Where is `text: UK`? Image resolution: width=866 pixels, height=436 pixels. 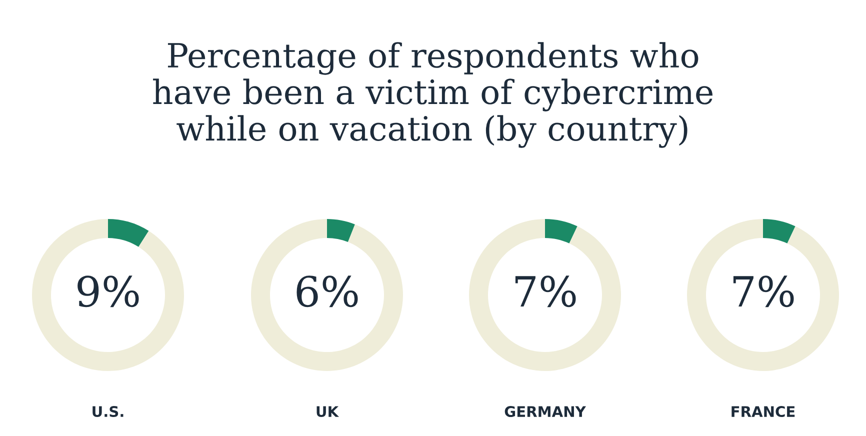
text: UK is located at coordinates (328, 412).